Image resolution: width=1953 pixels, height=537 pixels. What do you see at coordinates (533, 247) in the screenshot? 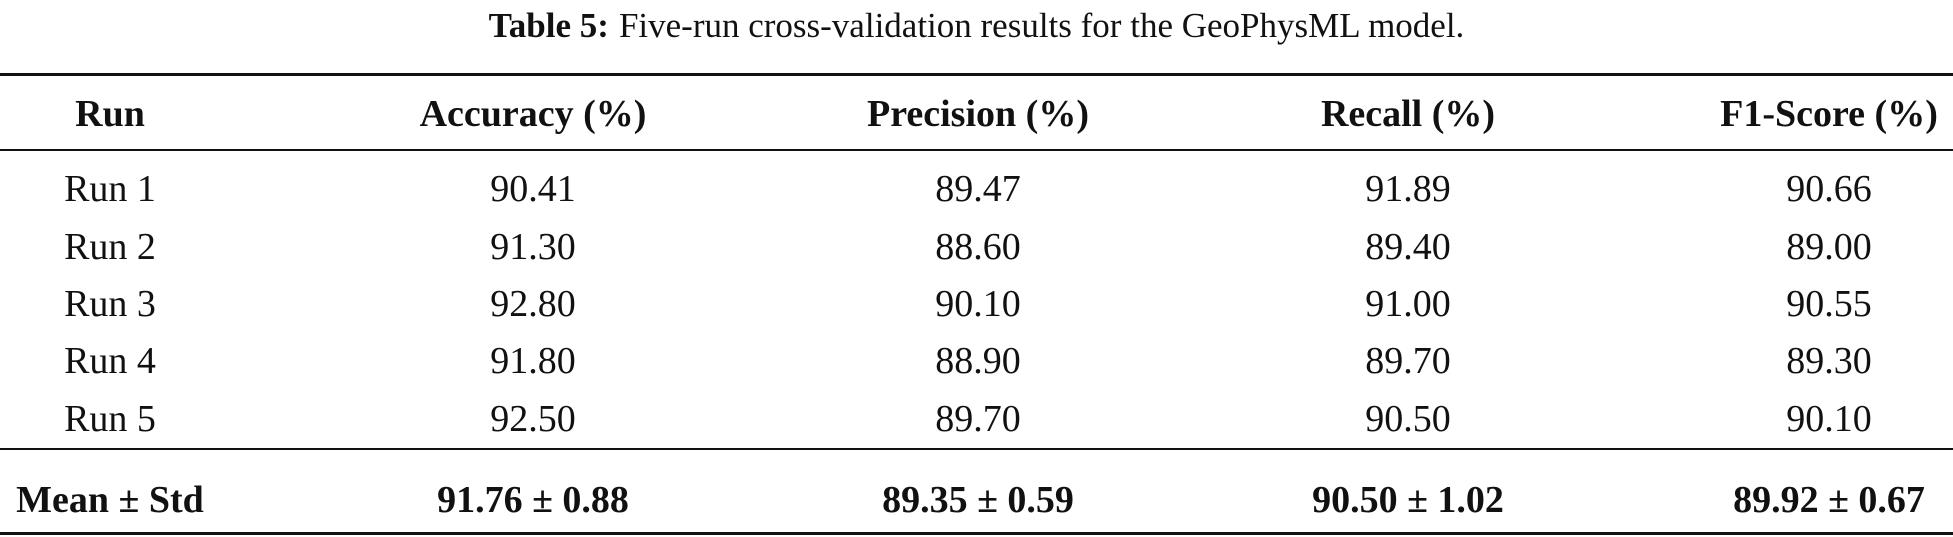
I see `body-cell: 91.30` at bounding box center [533, 247].